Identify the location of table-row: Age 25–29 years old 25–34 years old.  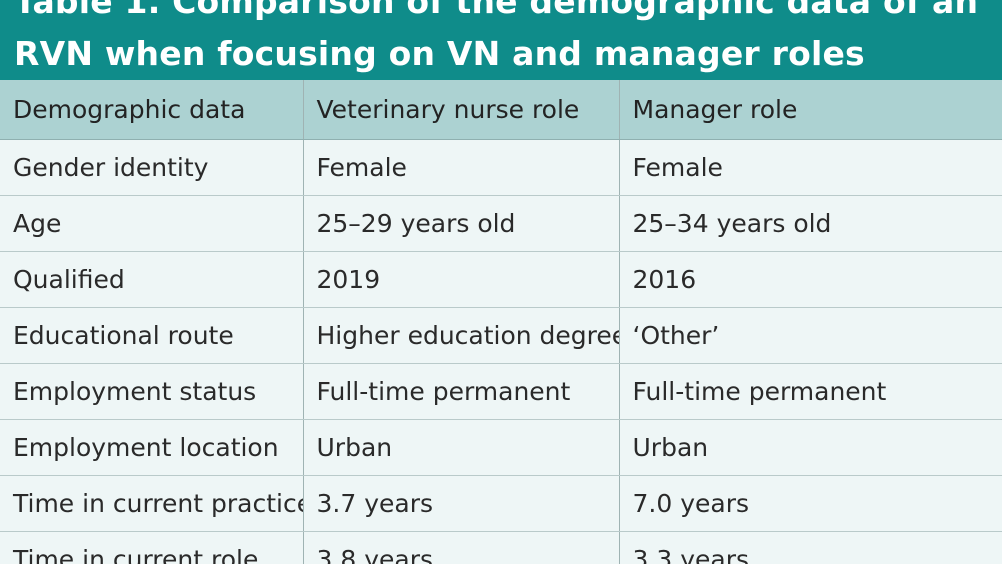
(501, 223).